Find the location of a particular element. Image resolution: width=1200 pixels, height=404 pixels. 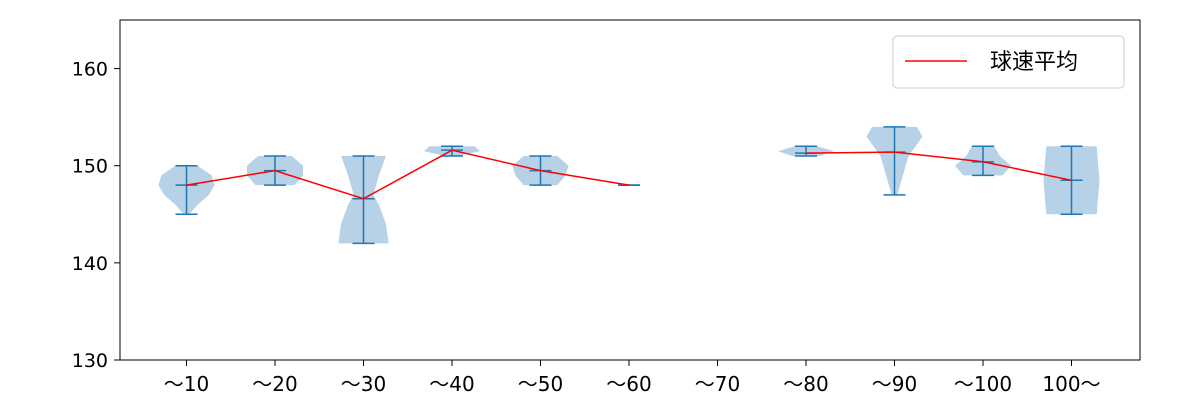

x-tick-label-9: ～100 is located at coordinates (983, 384).